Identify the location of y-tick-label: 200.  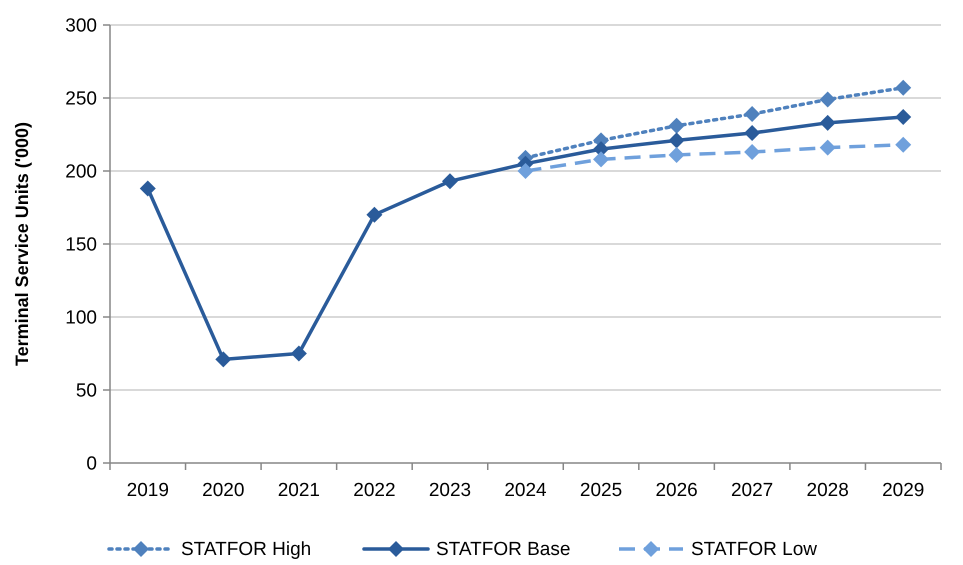
(81, 172).